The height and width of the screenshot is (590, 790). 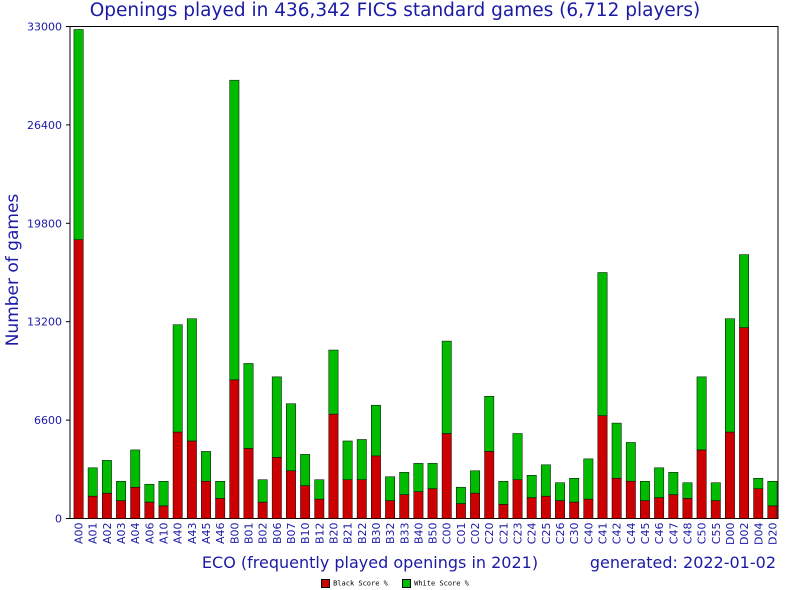 I want to click on bar-white-C24, so click(x=531, y=486).